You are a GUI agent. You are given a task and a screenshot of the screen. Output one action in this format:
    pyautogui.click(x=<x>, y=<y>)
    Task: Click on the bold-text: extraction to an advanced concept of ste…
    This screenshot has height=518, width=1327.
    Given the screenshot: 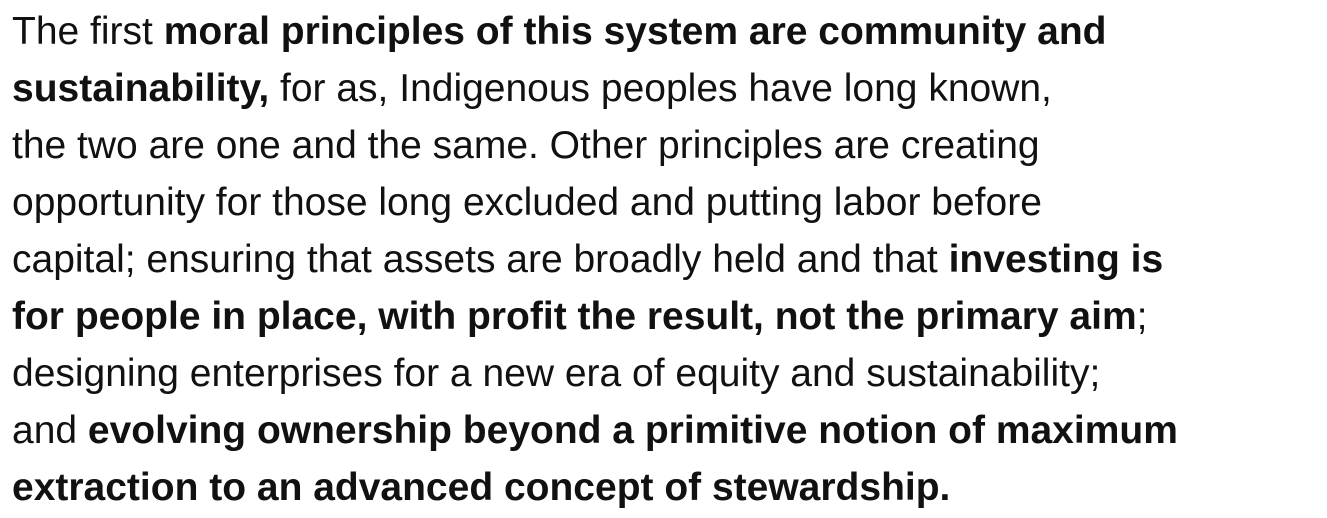 What is the action you would take?
    pyautogui.click(x=481, y=487)
    